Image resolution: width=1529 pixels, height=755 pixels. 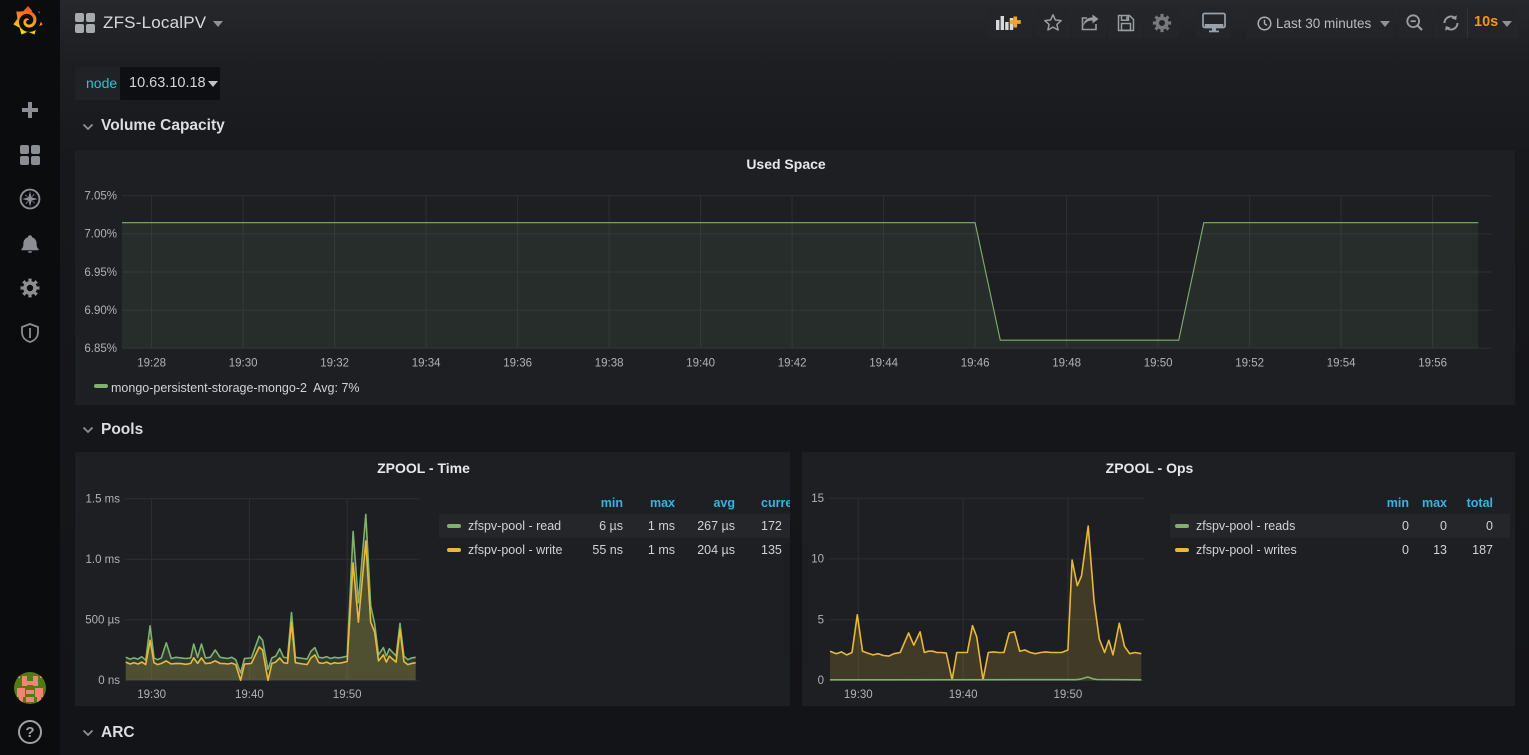 What do you see at coordinates (100, 197) in the screenshot?
I see `svg-text: 7.05%` at bounding box center [100, 197].